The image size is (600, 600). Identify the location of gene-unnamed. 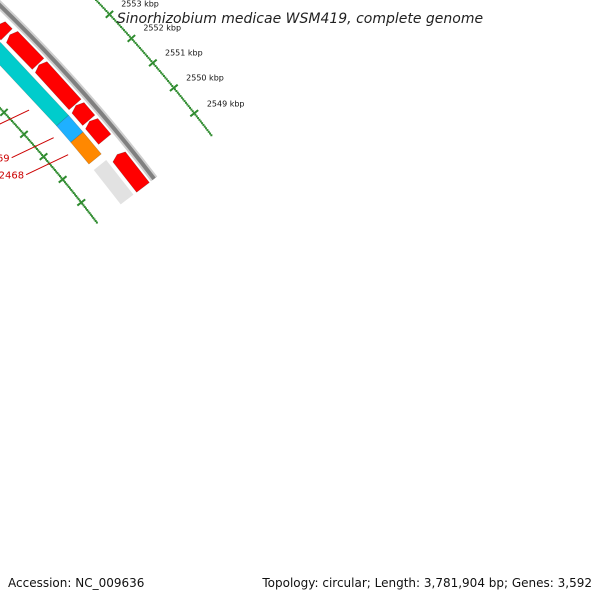
(131, 172).